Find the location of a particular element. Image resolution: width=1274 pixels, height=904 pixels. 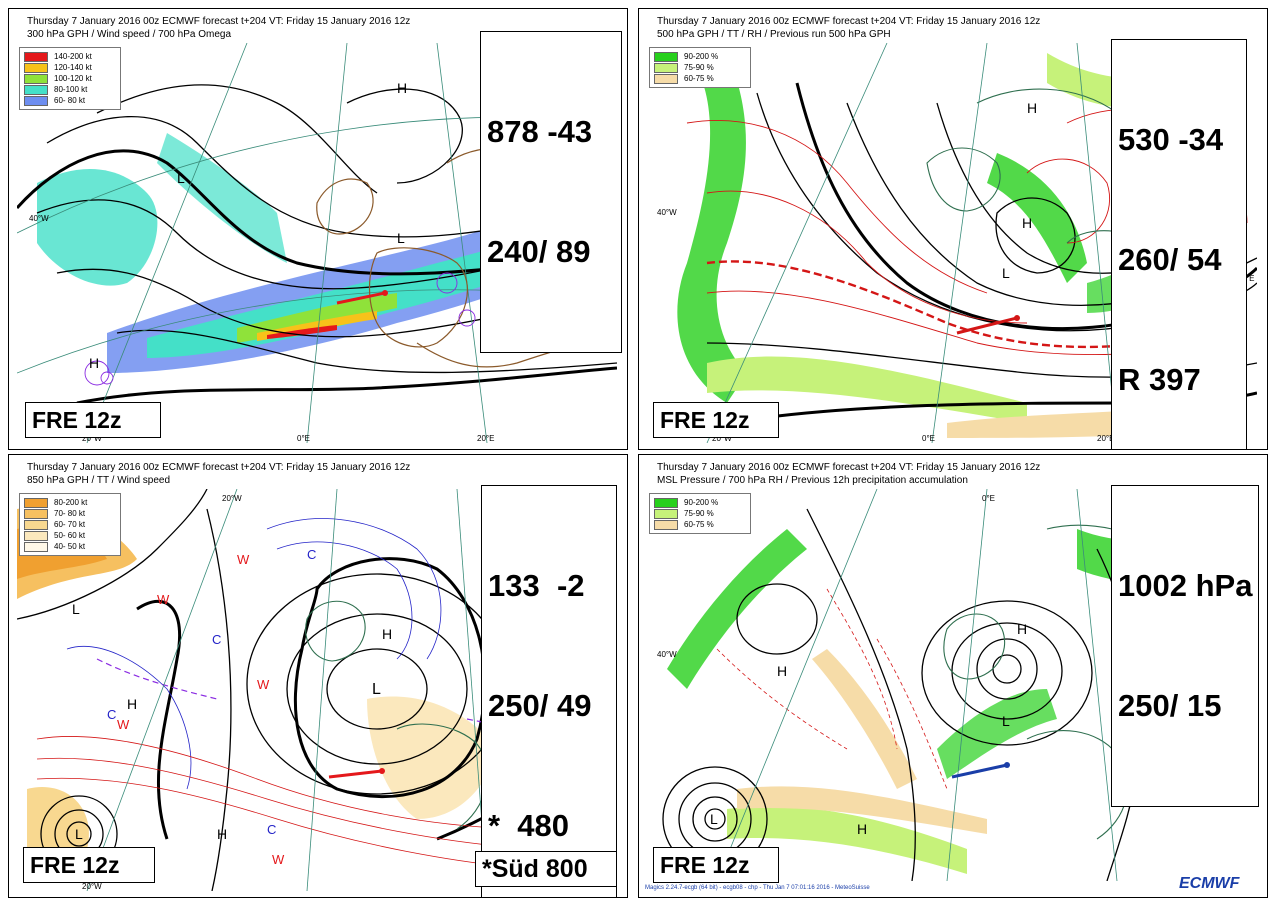

legend-entry: 70- 80 kt is located at coordinates (70, 513).